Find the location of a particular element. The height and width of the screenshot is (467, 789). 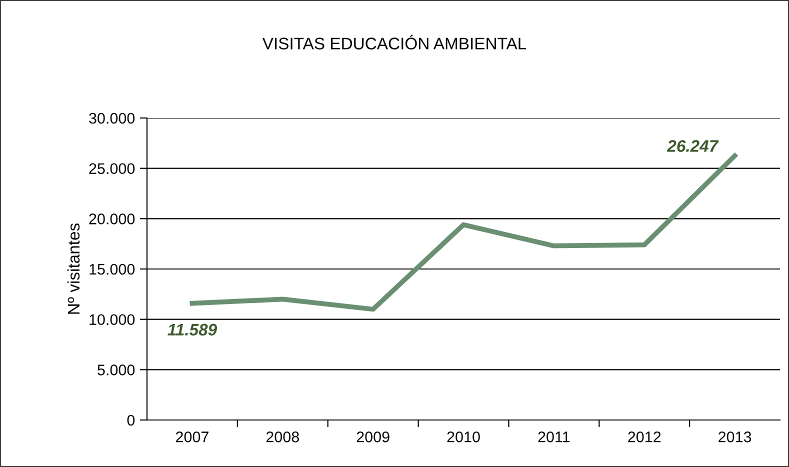

y-tick-label: 10.000 is located at coordinates (112, 320).